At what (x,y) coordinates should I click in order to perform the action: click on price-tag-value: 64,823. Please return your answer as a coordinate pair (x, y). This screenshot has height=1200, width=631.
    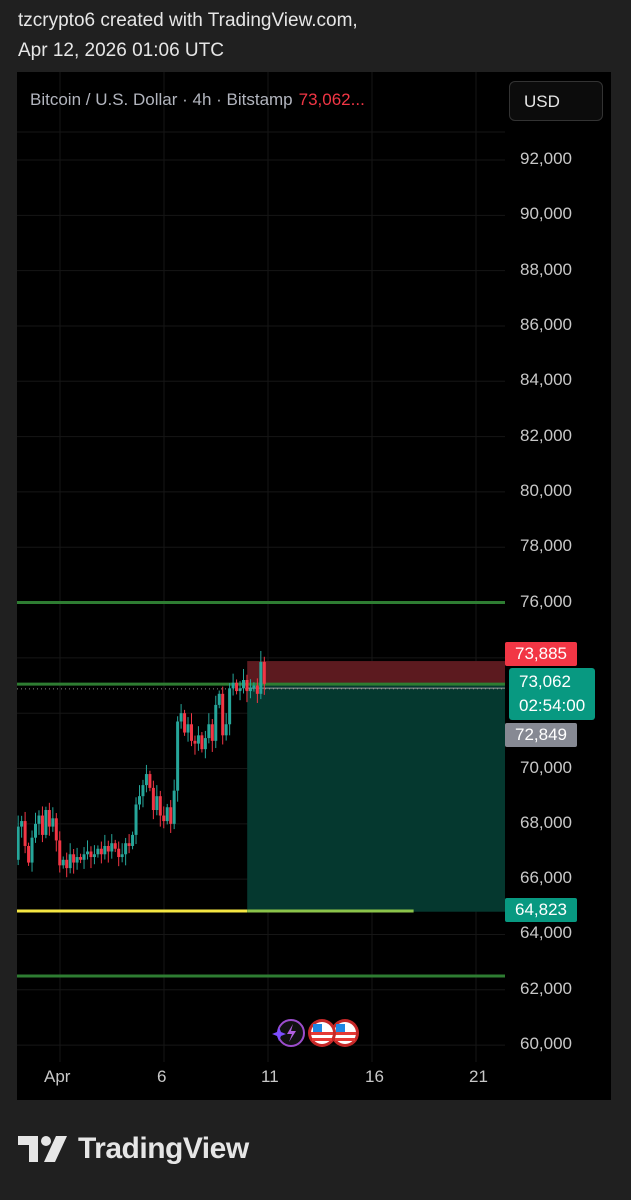
    Looking at the image, I should click on (541, 909).